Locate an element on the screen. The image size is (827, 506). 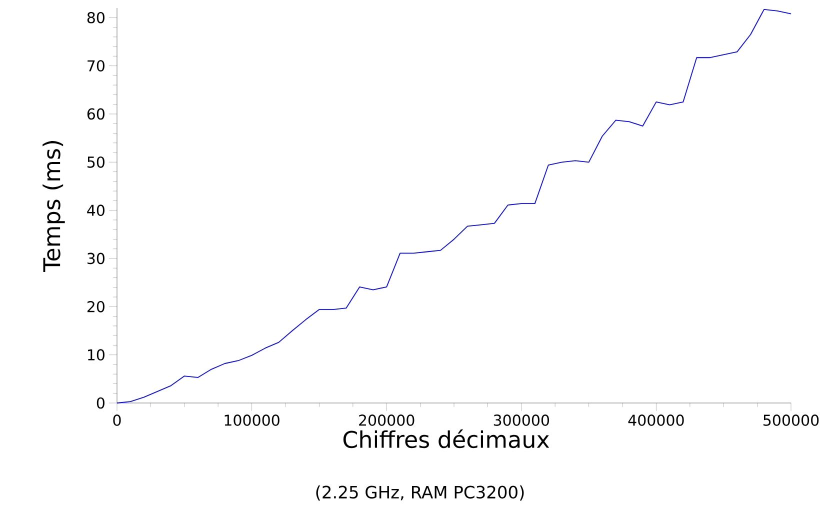
y-tick-label: 80 is located at coordinates (95, 18).